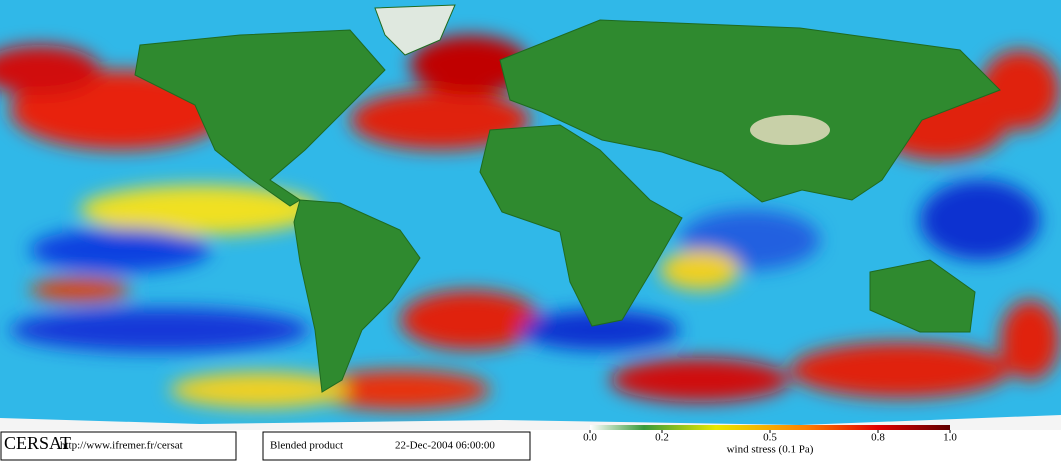 This screenshot has height=462, width=1061. Describe the element at coordinates (950, 438) in the screenshot. I see `colorbar-tick-label: 1.0` at that location.